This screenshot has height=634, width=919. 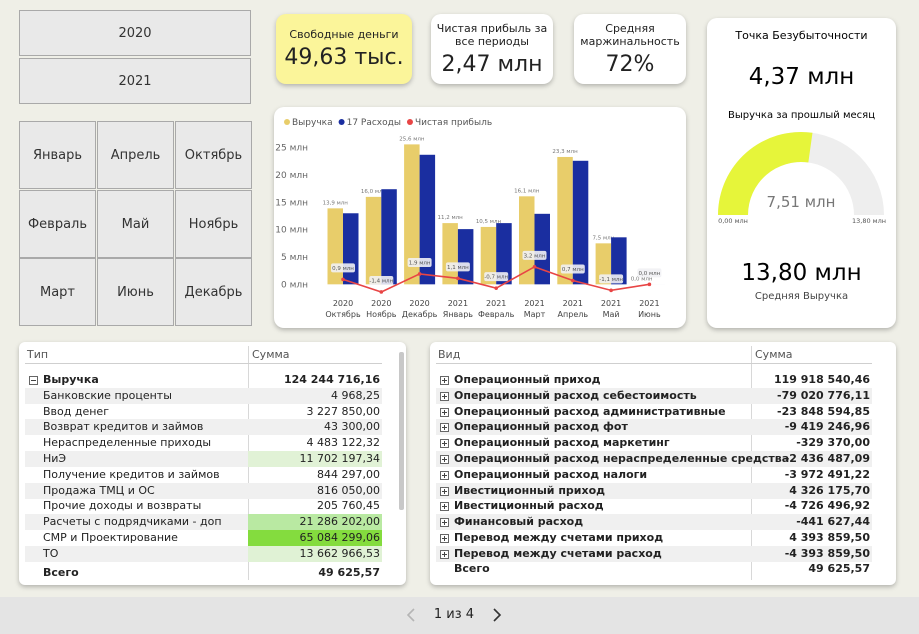 What do you see at coordinates (203, 506) in the screenshot?
I see `table-row: Прочие доходы и возвраты 205 760,45` at bounding box center [203, 506].